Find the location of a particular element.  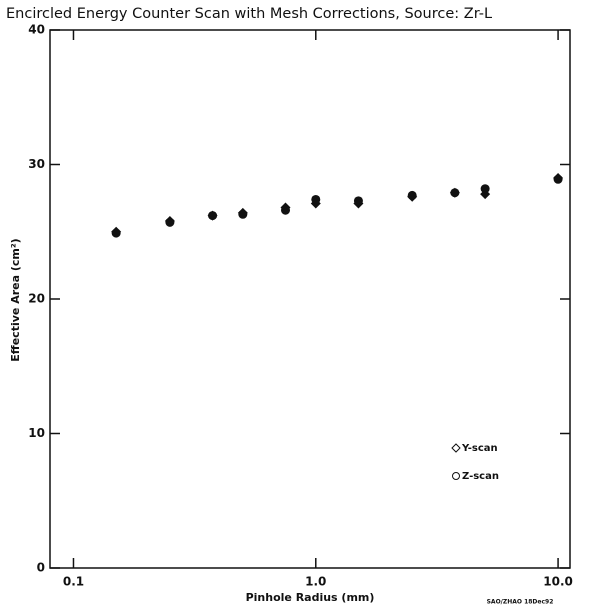

legend-label: Y-scan is located at coordinates (479, 448).